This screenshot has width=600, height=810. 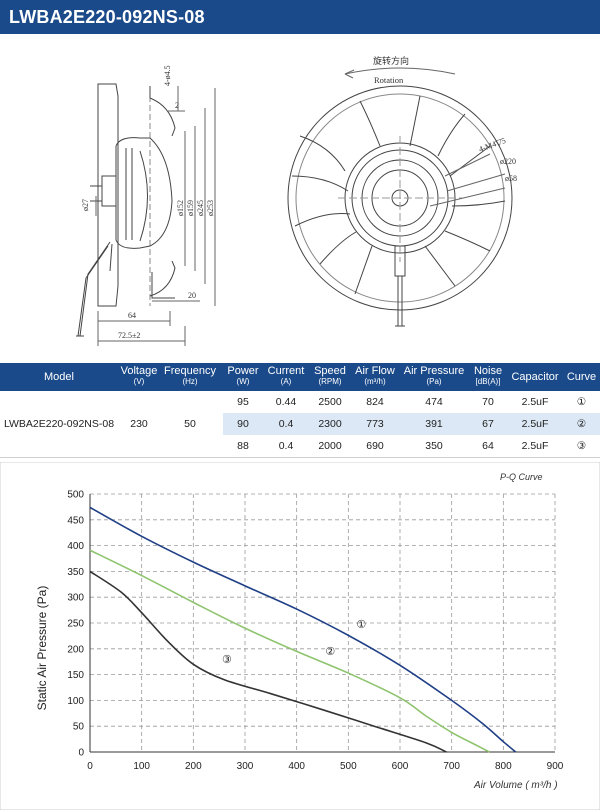 I want to click on header-voltage: Voltage (V), so click(x=139, y=375).